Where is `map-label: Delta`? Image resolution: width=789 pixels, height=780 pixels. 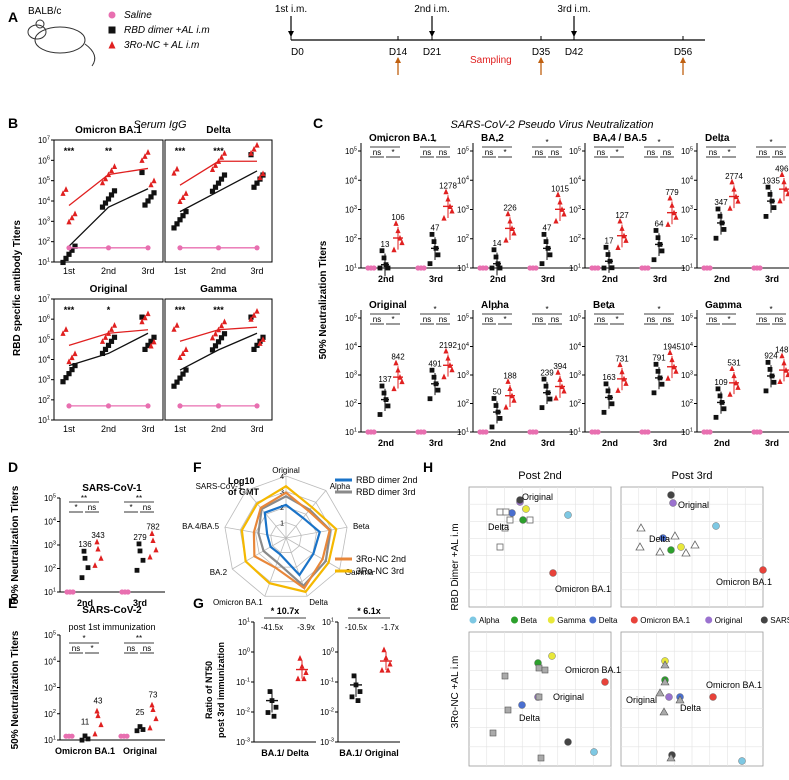 map-label: Delta is located at coordinates (498, 527).